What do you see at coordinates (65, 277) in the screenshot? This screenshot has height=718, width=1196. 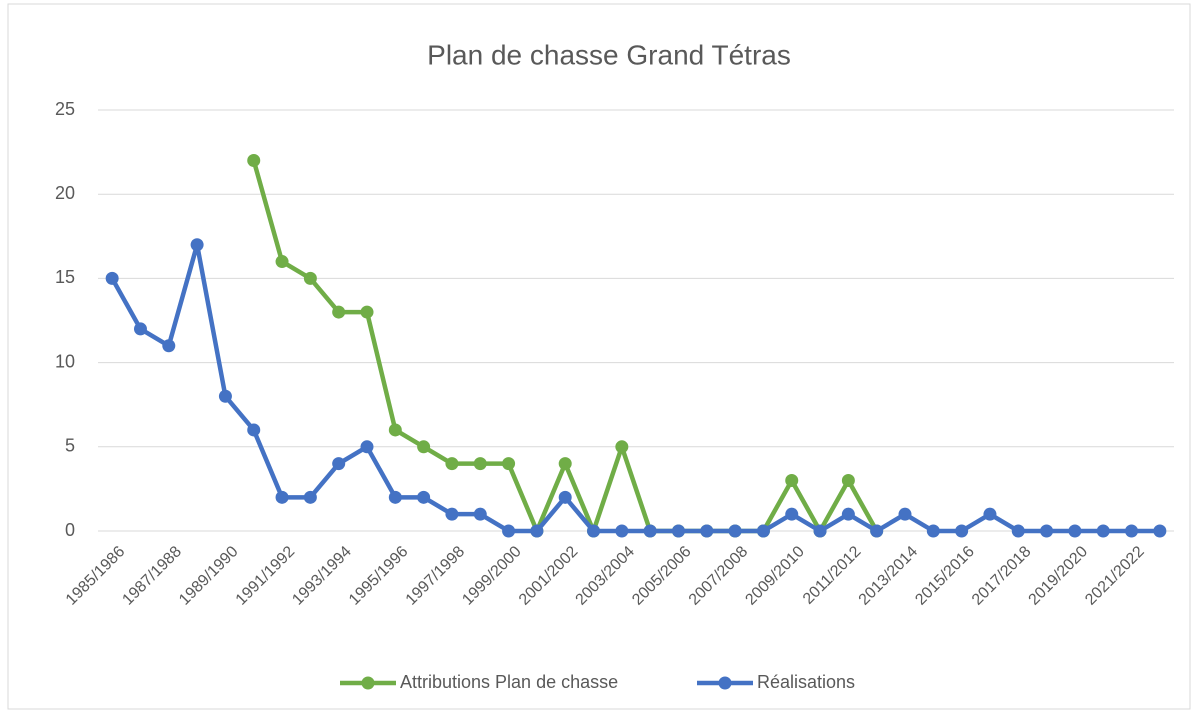 I see `y-tick-label: 15` at bounding box center [65, 277].